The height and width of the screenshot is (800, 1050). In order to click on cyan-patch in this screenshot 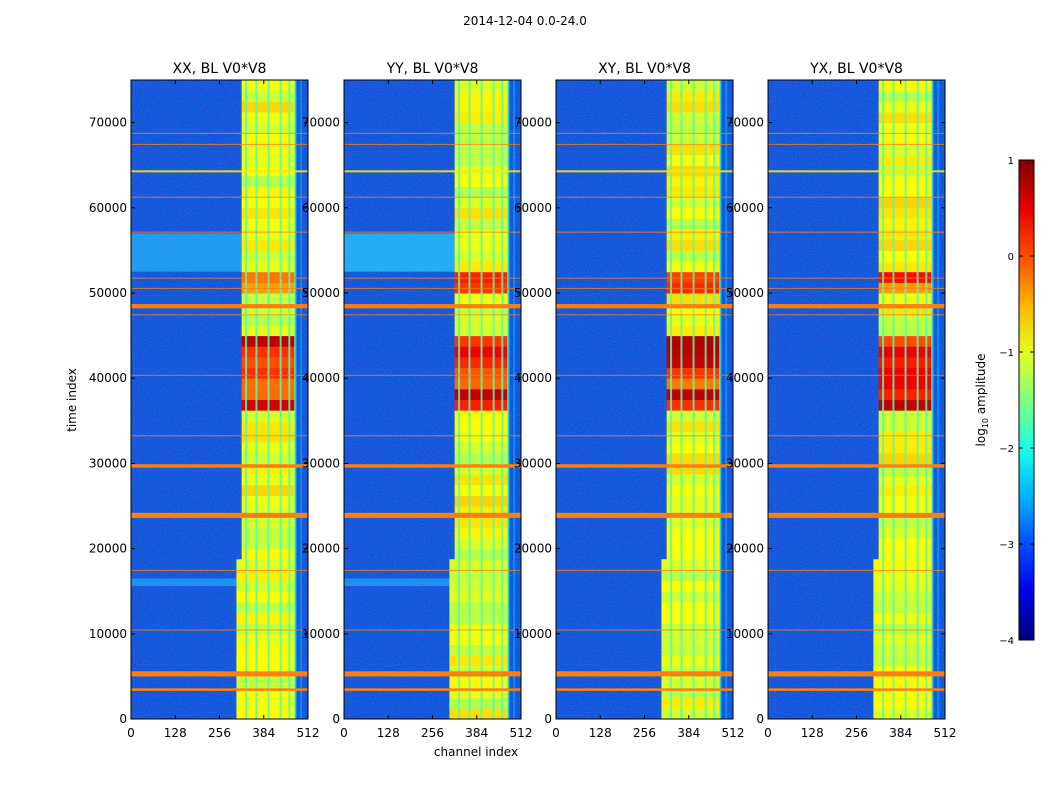, I will do `click(399, 252)`.